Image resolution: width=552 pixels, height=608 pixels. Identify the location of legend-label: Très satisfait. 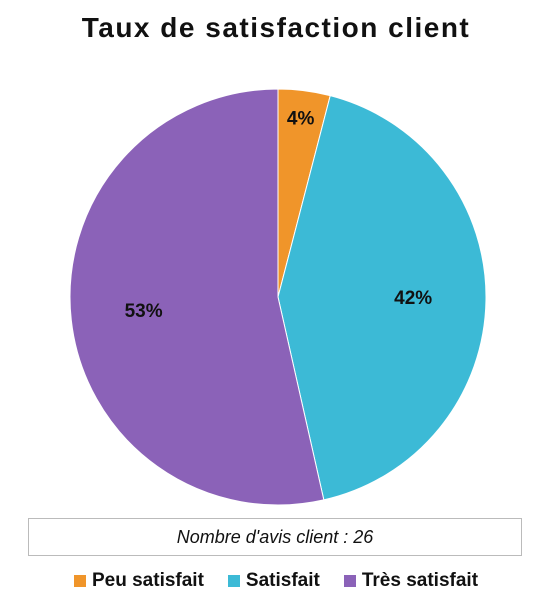
(420, 580).